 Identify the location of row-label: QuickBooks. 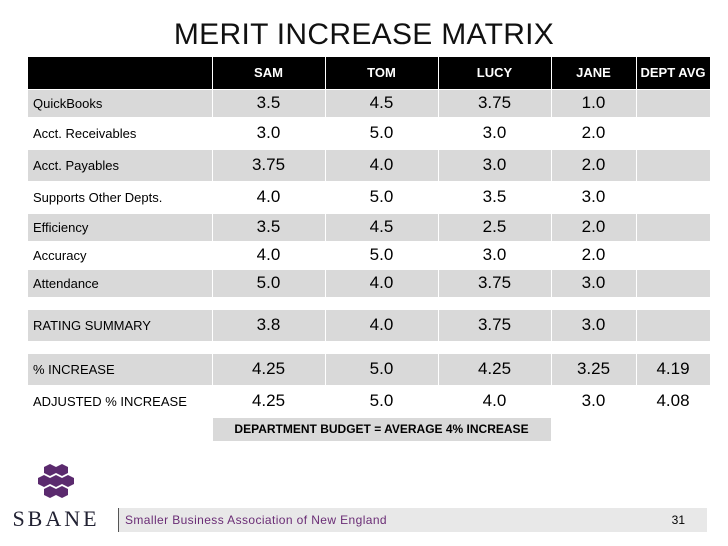
(120, 103).